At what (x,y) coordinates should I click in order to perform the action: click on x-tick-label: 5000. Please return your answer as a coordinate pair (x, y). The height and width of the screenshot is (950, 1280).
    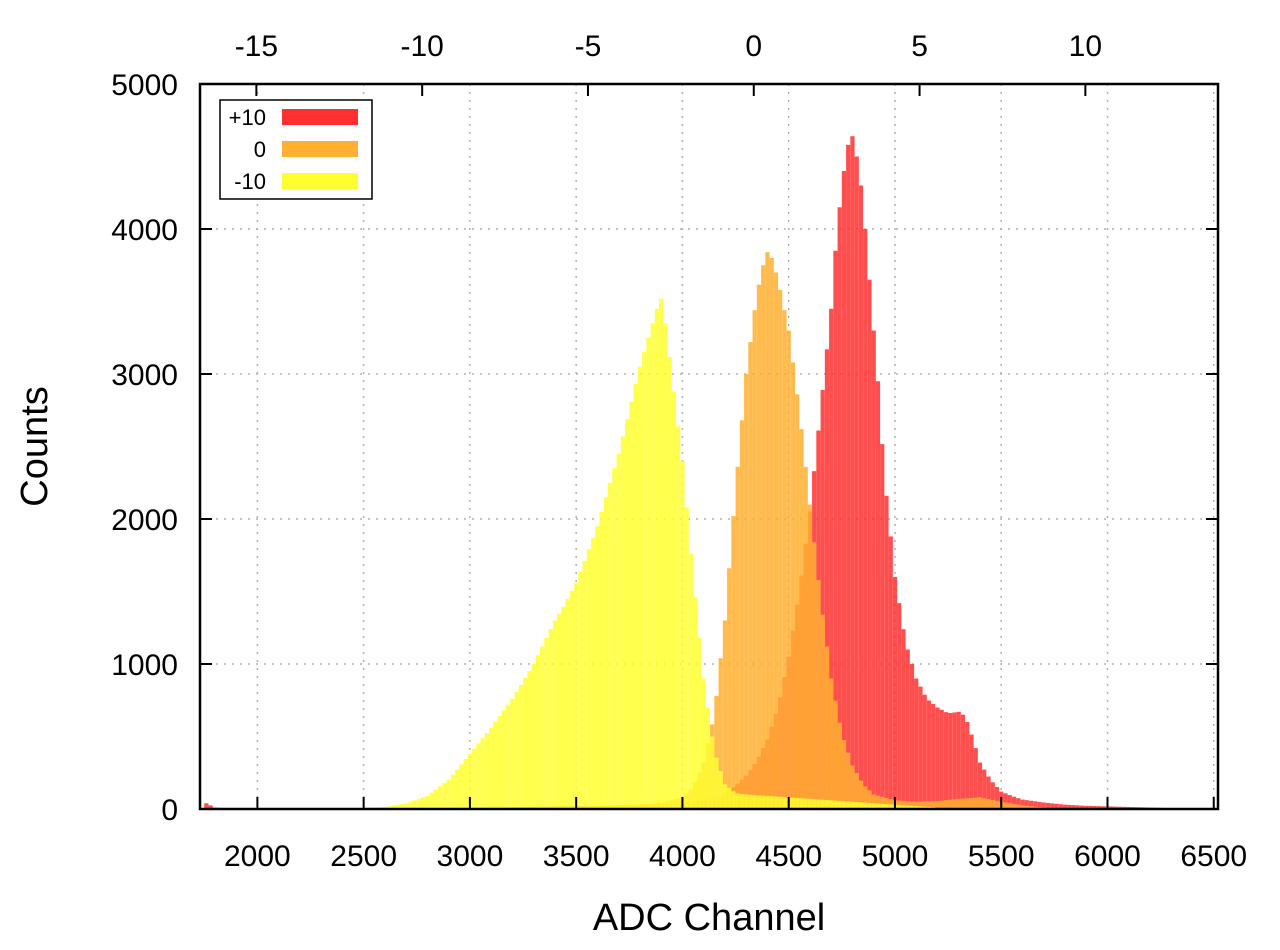
    Looking at the image, I should click on (895, 856).